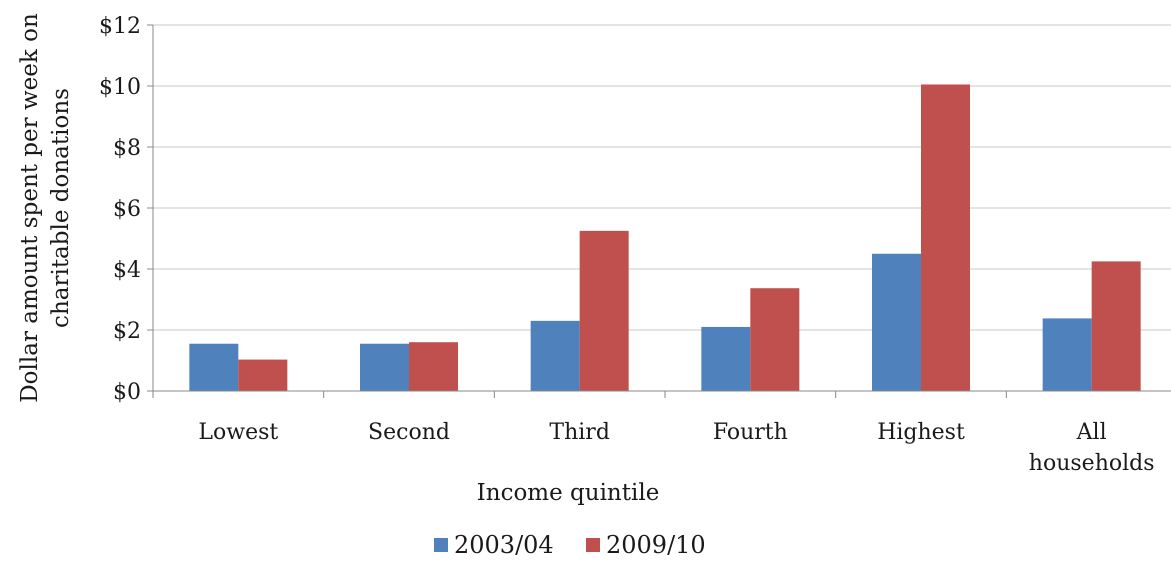  What do you see at coordinates (409, 432) in the screenshot?
I see `x-category-label: Second` at bounding box center [409, 432].